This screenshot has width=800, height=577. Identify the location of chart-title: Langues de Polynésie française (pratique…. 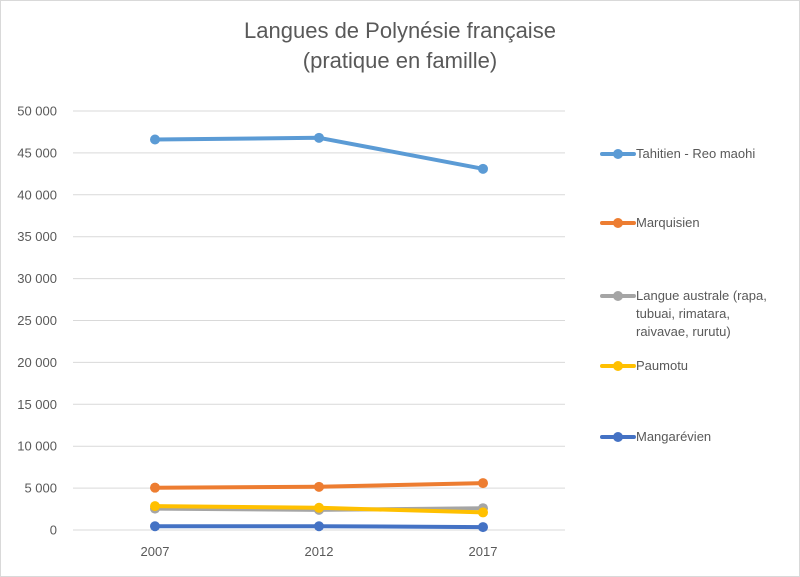
(400, 46).